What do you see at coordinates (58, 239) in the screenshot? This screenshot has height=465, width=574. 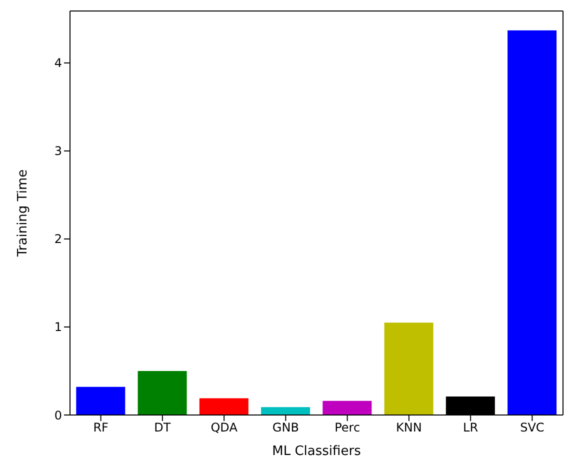 I see `y-tick-label: 2` at bounding box center [58, 239].